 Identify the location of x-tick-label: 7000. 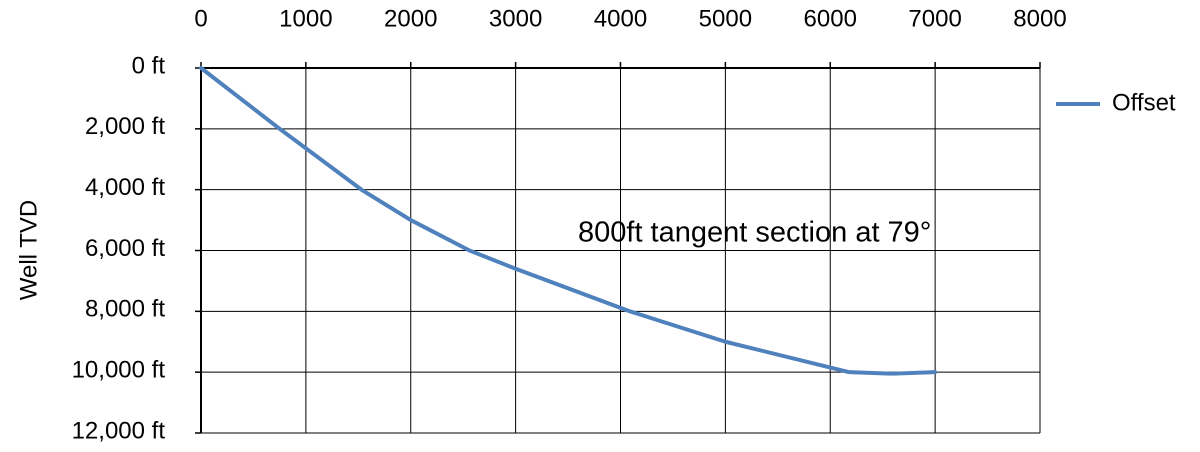
(934, 18).